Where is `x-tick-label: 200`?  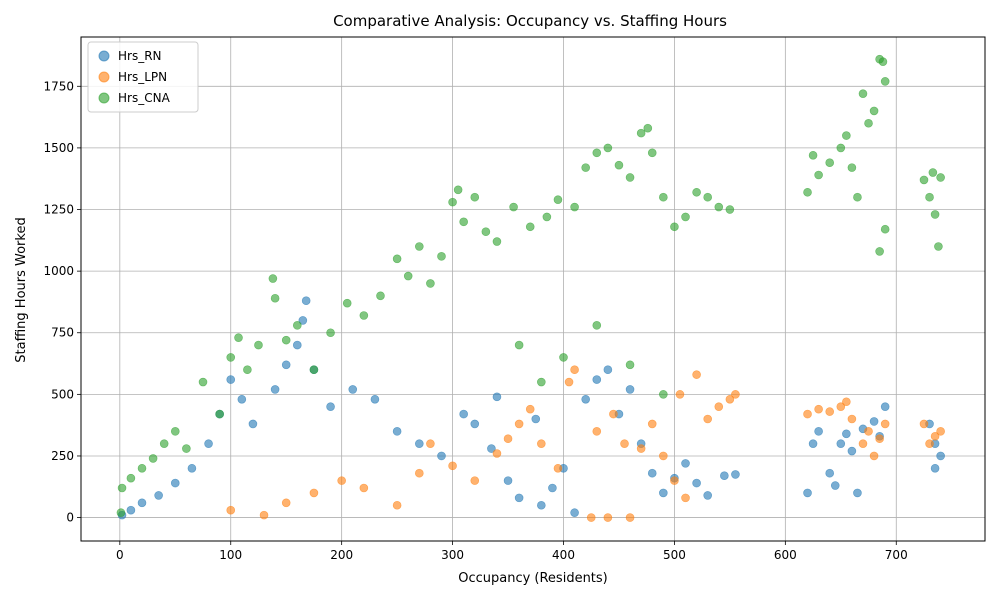
x-tick-label: 200 is located at coordinates (341, 555).